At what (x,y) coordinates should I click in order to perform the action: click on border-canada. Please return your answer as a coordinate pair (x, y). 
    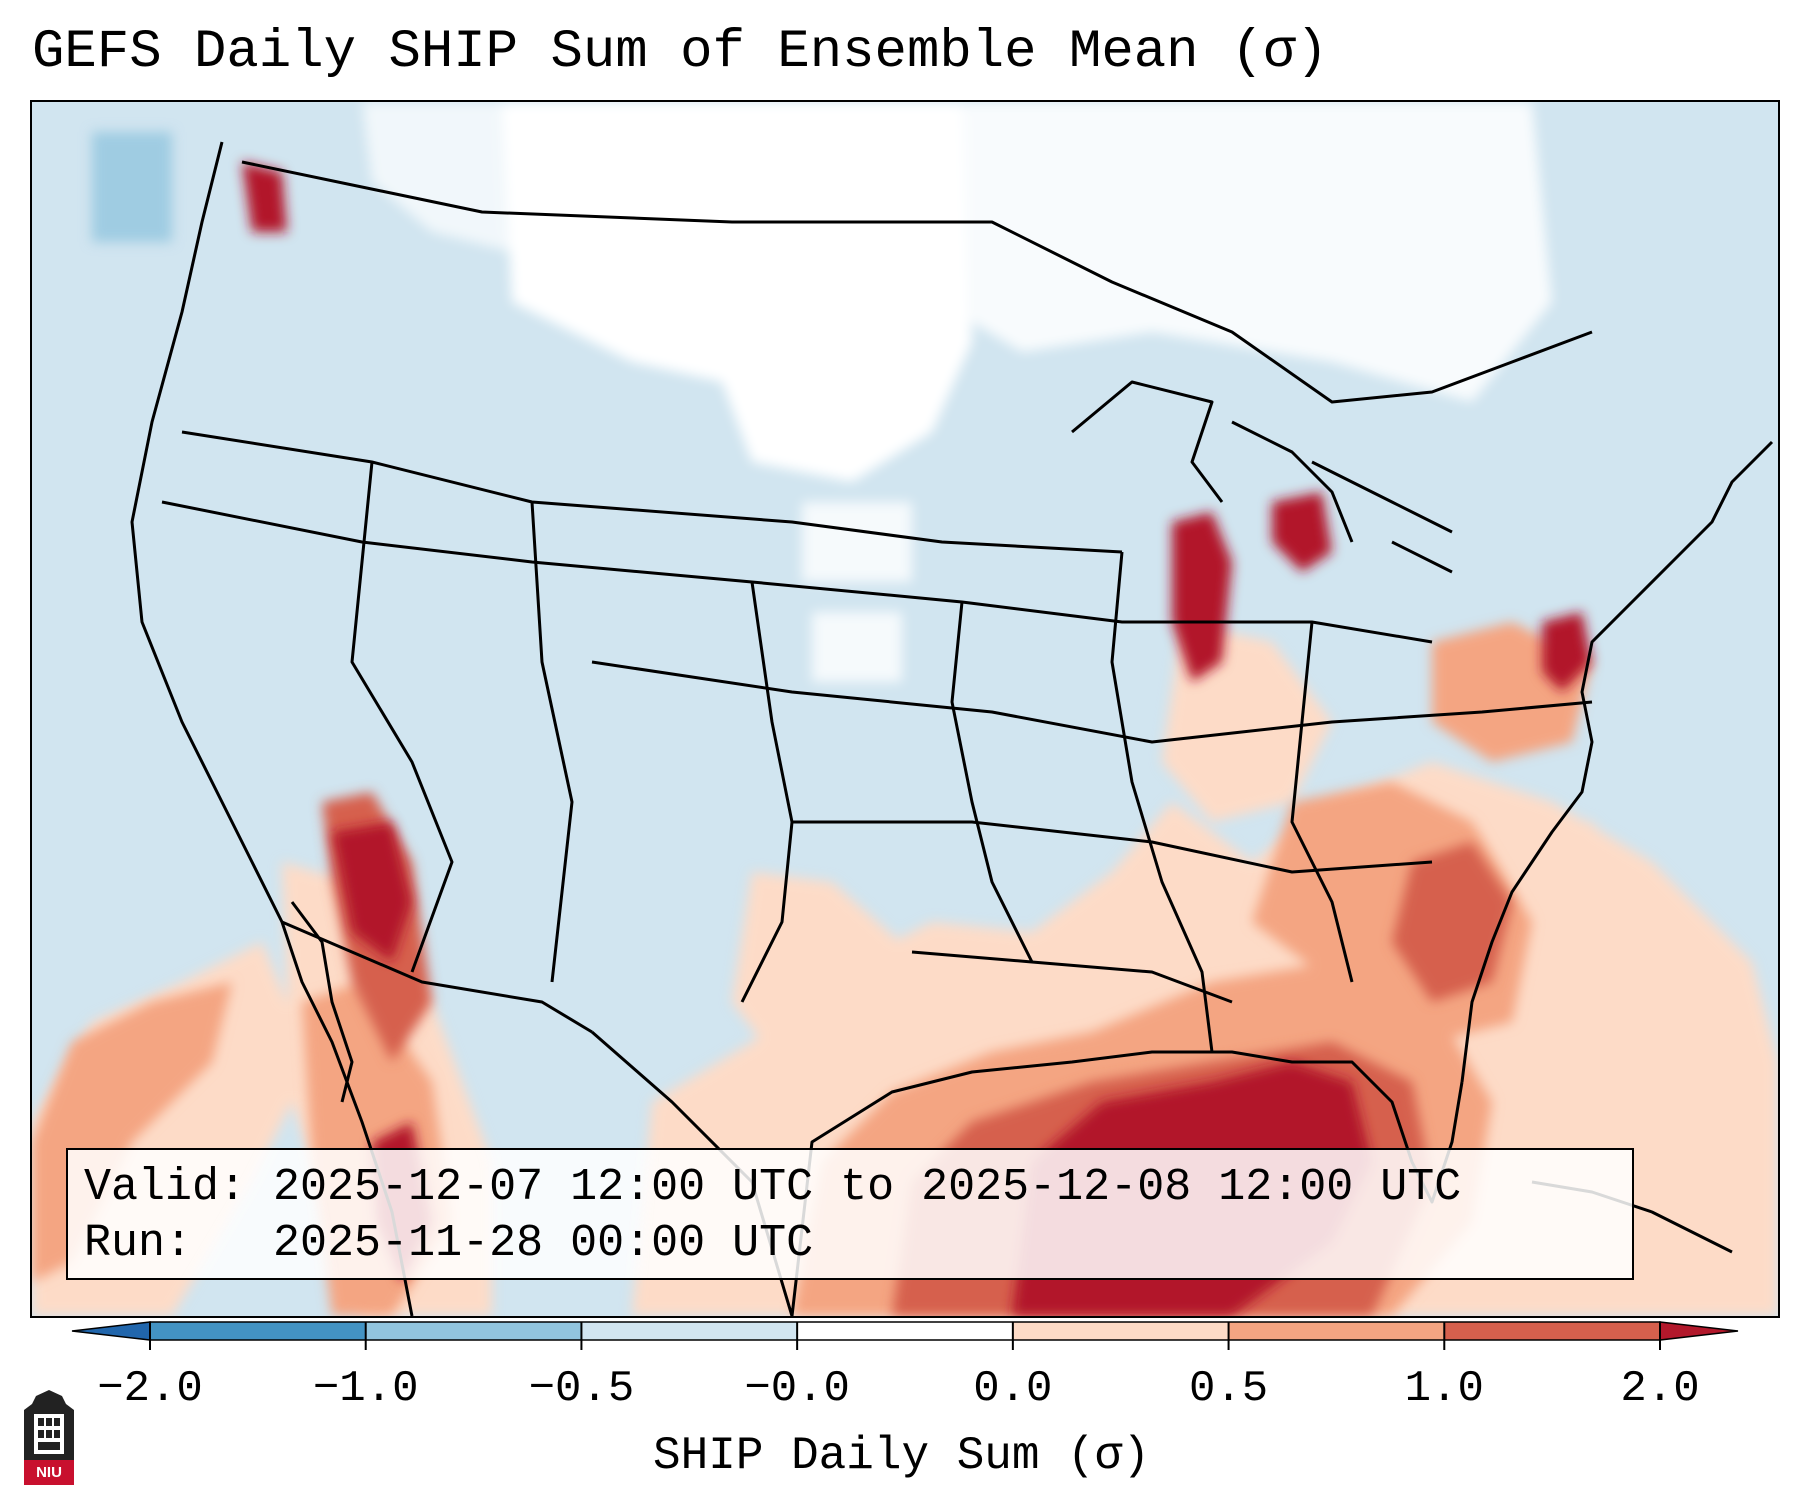
    Looking at the image, I should click on (917, 282).